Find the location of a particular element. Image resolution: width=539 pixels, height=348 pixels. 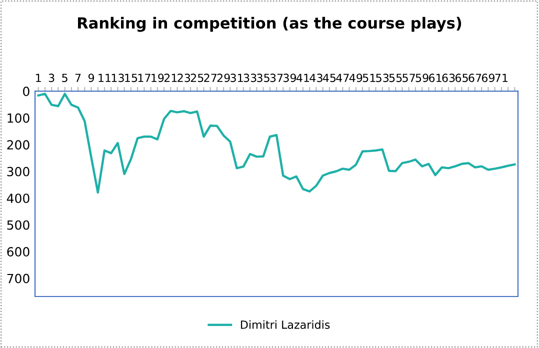

x-tick-label: 27 is located at coordinates (210, 78).